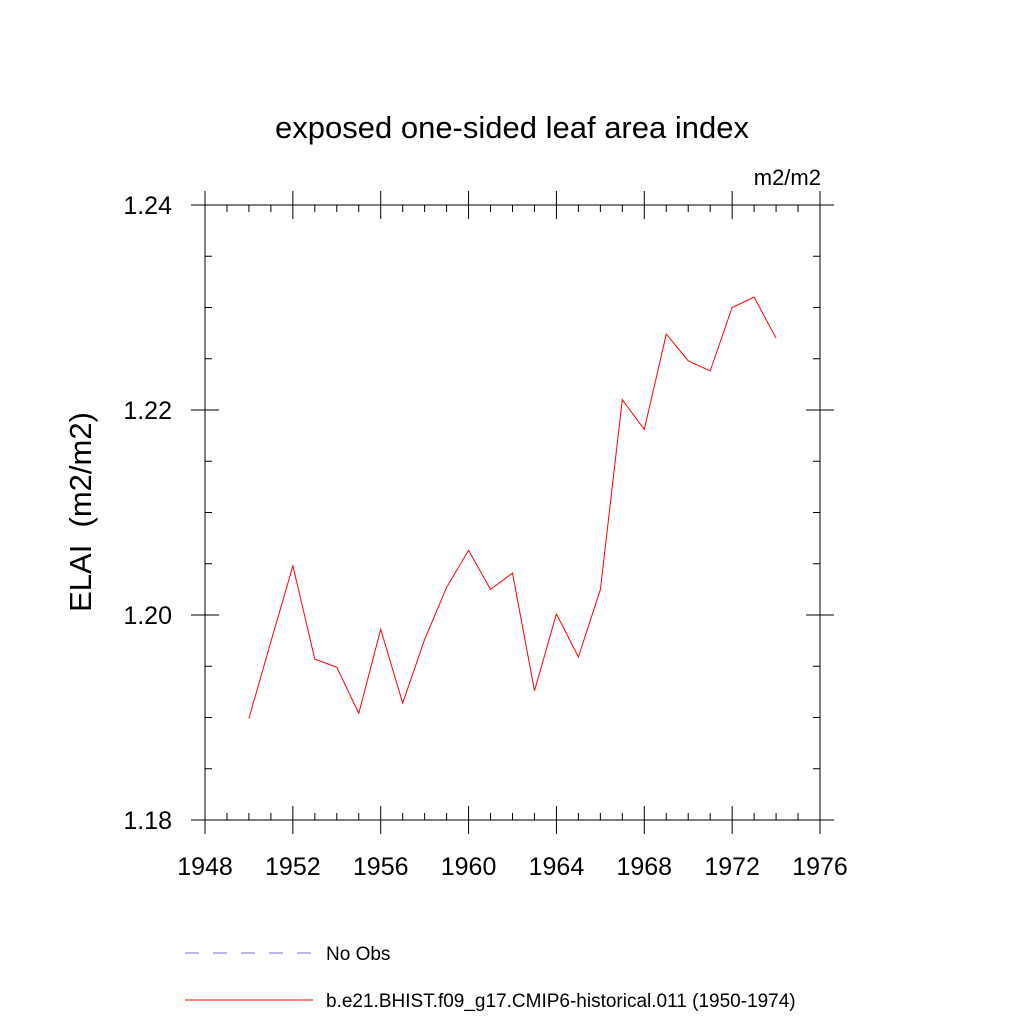 This screenshot has width=1024, height=1024. I want to click on x-tick-label: 1956, so click(381, 867).